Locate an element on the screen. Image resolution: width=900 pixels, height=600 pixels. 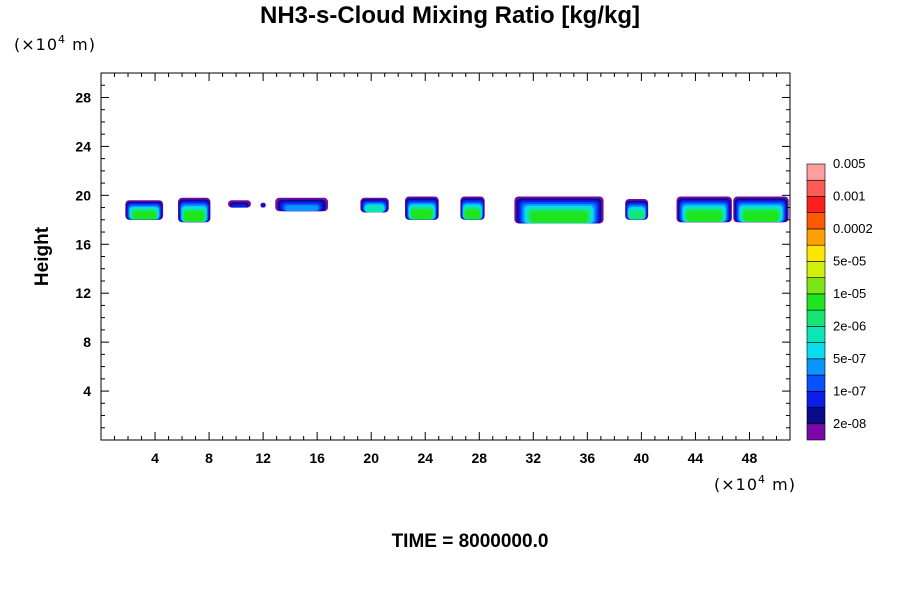
x-tick-label: 12 is located at coordinates (263, 458).